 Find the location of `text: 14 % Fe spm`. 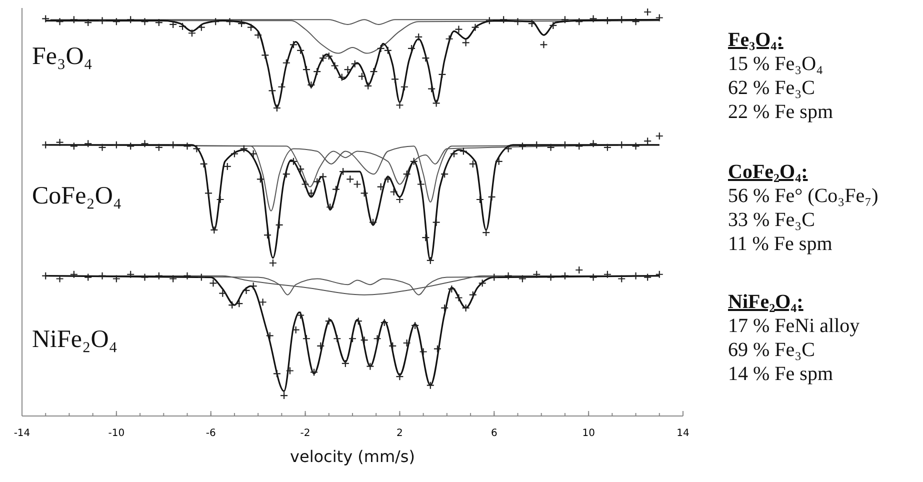

text: 14 % Fe spm is located at coordinates (781, 374).